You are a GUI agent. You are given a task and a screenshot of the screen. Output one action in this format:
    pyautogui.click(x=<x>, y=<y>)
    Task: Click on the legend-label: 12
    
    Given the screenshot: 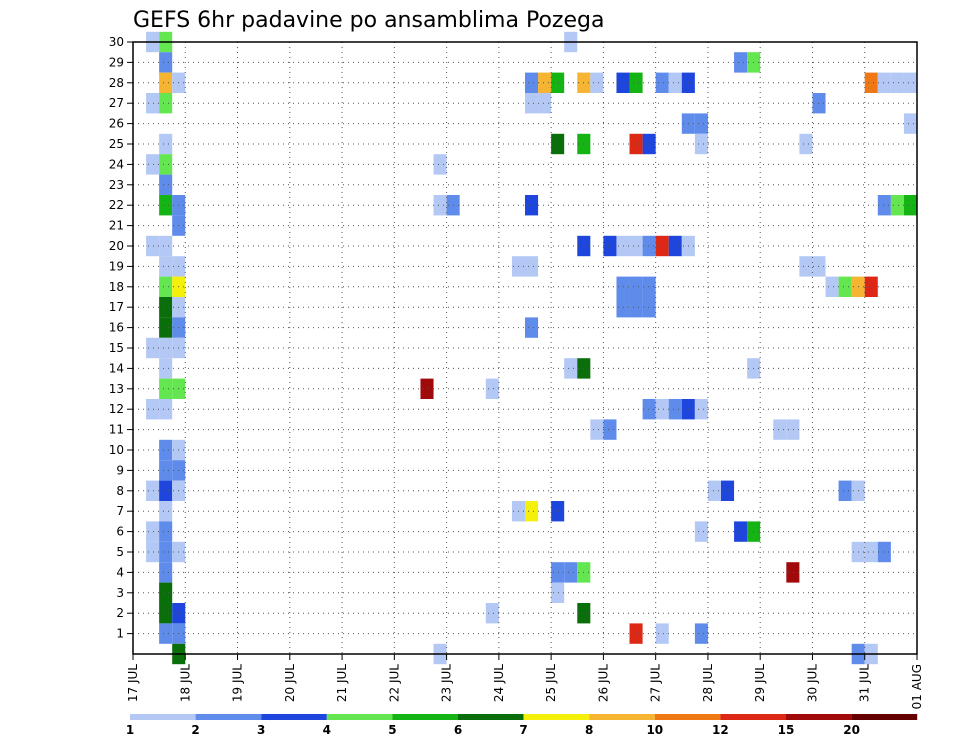 What is the action you would take?
    pyautogui.click(x=720, y=730)
    